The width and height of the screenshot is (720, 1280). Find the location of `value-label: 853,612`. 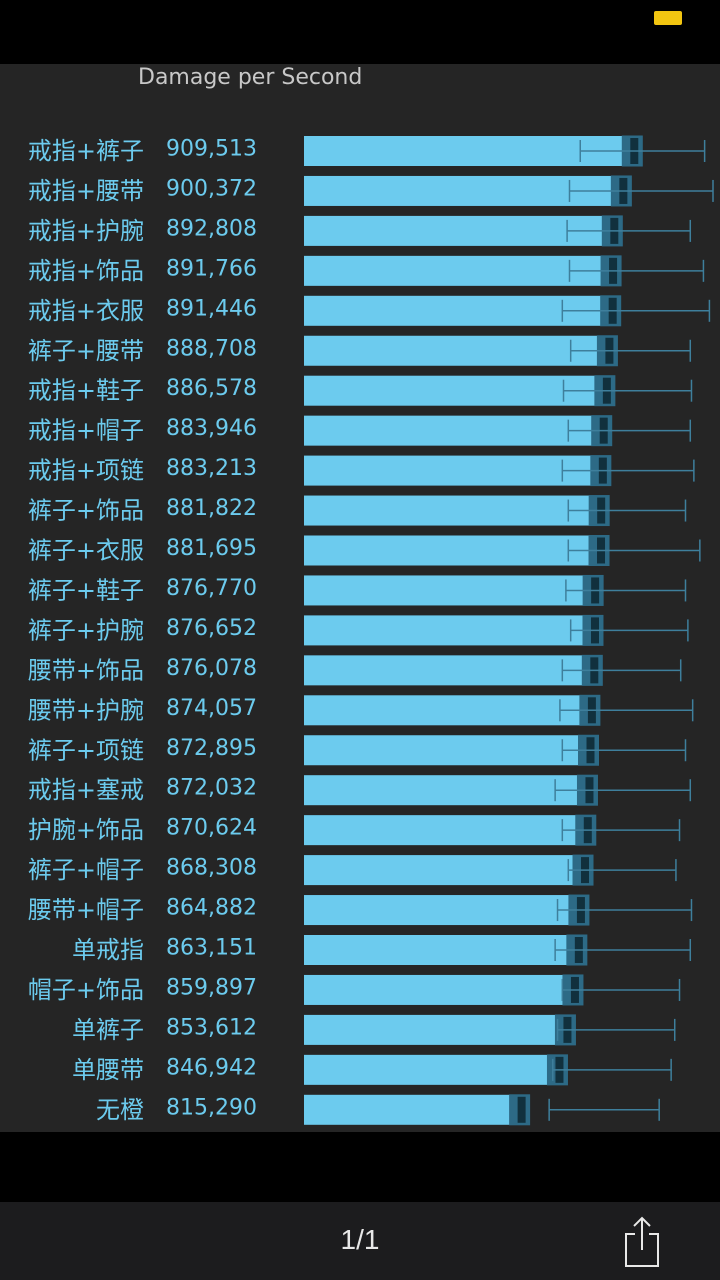

value-label: 853,612 is located at coordinates (211, 1027).